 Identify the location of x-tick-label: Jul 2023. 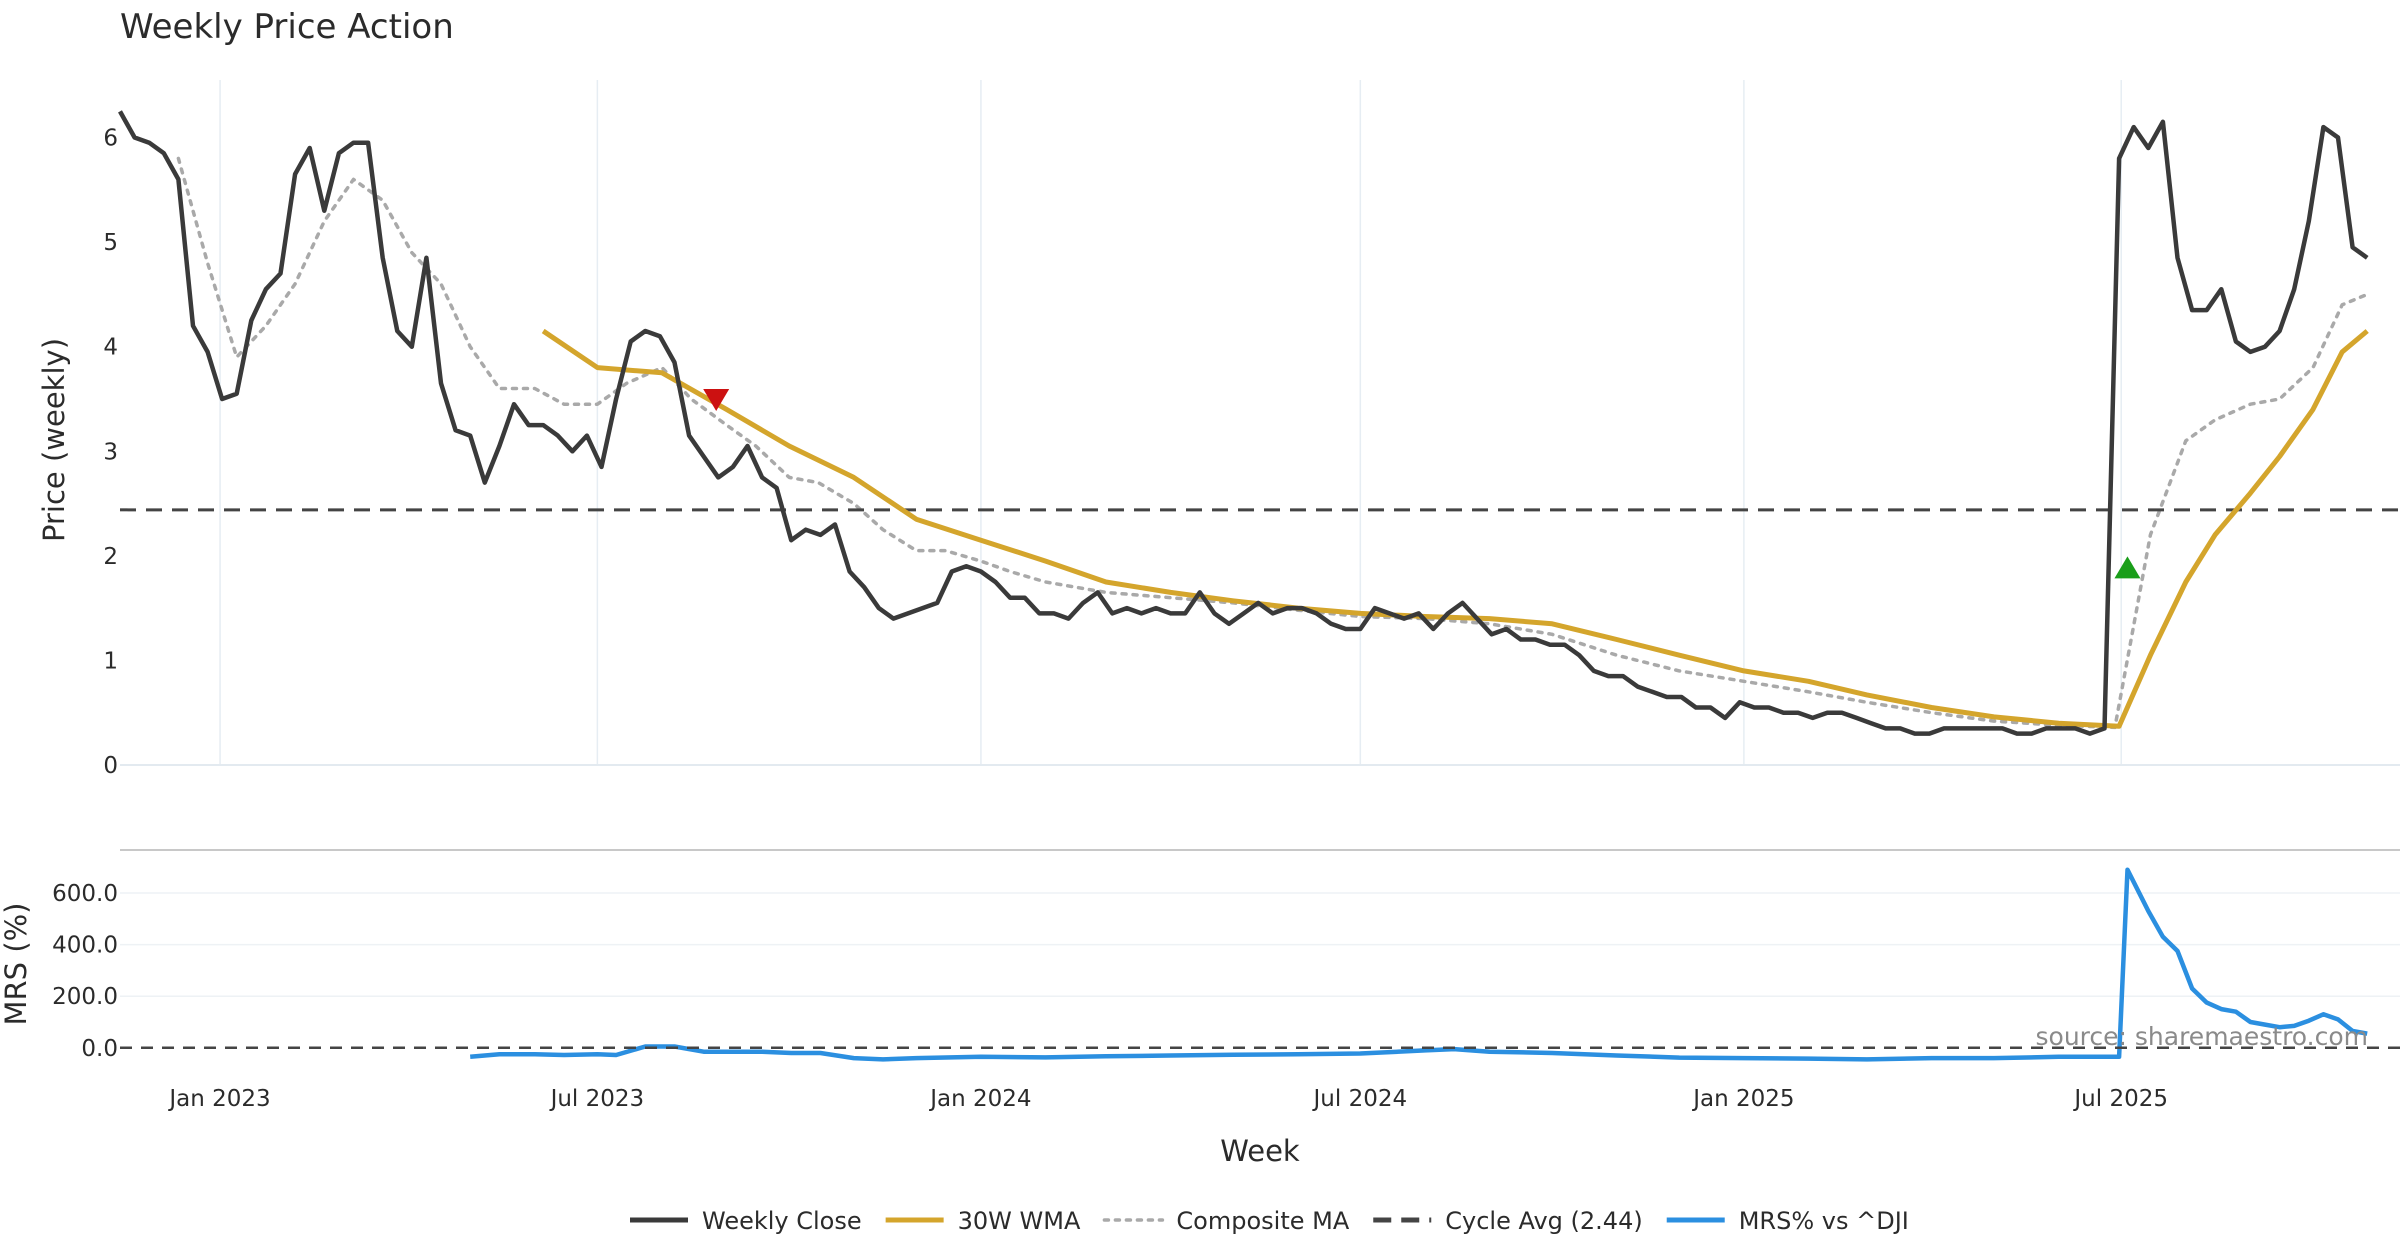
(597, 1099).